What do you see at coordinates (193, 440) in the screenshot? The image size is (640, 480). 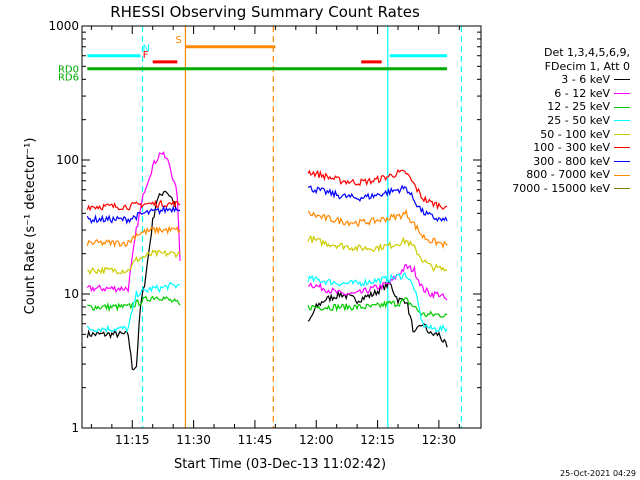 I see `x-tick-label: 11:30` at bounding box center [193, 440].